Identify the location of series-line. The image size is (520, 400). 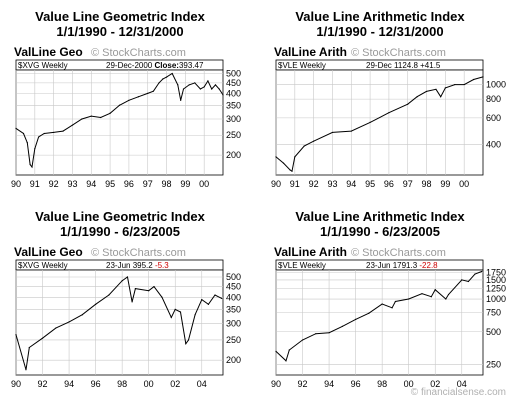
(378, 316).